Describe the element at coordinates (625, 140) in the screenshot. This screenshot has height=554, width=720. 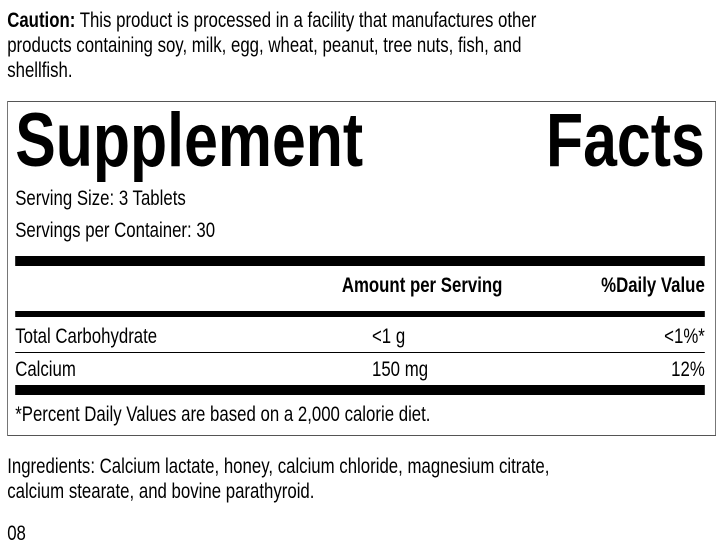
I see `title-word: Facts` at that location.